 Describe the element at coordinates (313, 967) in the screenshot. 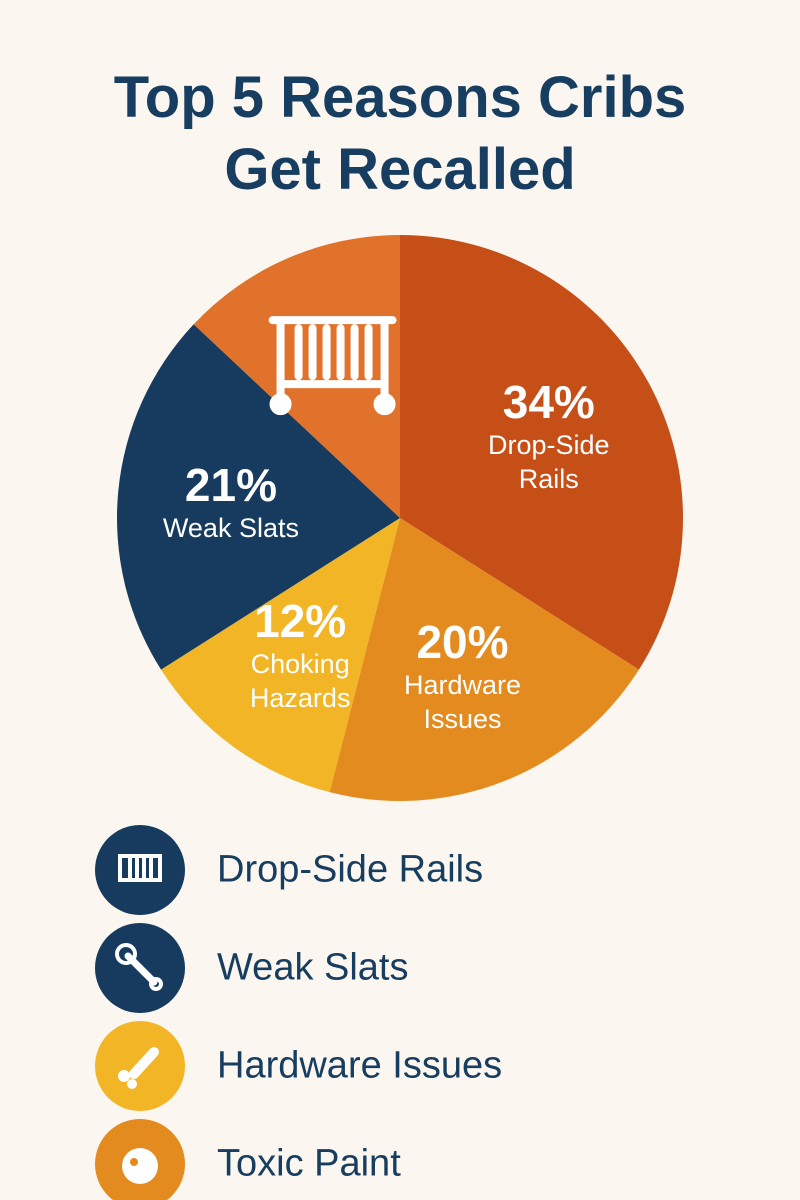

I see `legend-label: Weak Slats` at that location.